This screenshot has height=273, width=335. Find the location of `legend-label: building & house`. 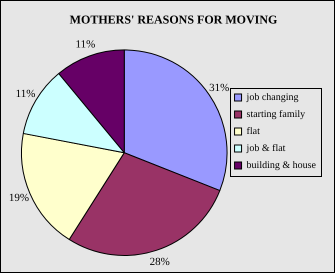

legend-label: building & house is located at coordinates (281, 166).